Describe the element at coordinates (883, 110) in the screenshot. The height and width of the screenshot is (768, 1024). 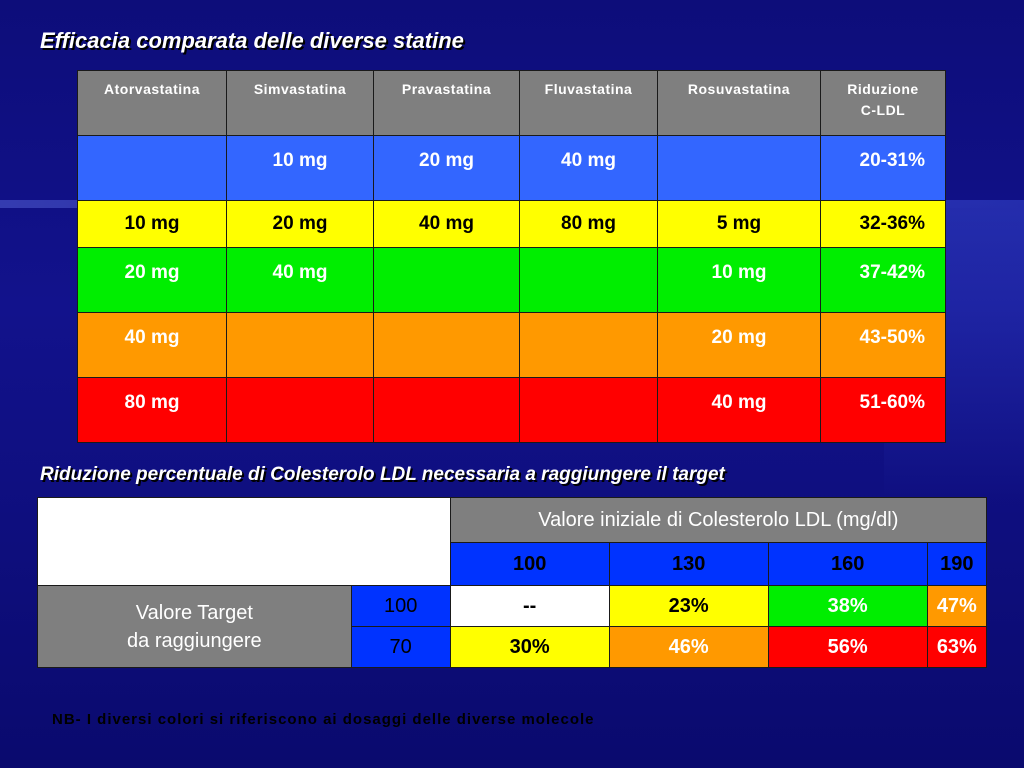
I see `header-riduzione-line2: C-LDL` at that location.